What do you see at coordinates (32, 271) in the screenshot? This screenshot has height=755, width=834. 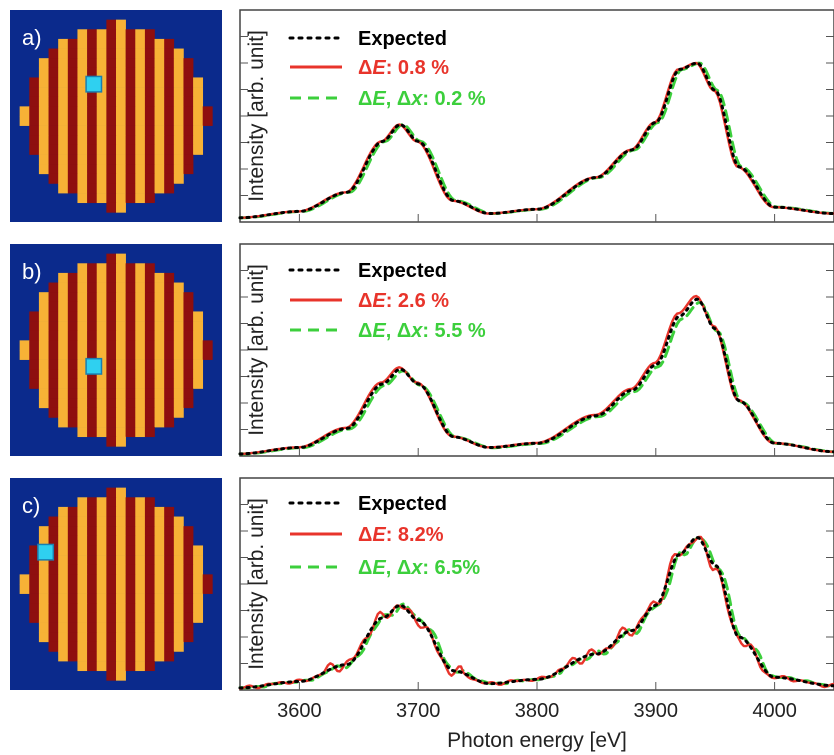 I see `panel-letter: b)` at bounding box center [32, 271].